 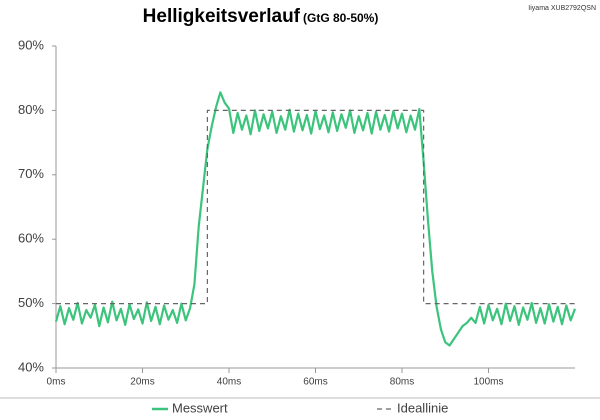 What do you see at coordinates (31, 302) in the screenshot?
I see `y-tick-label: 50%` at bounding box center [31, 302].